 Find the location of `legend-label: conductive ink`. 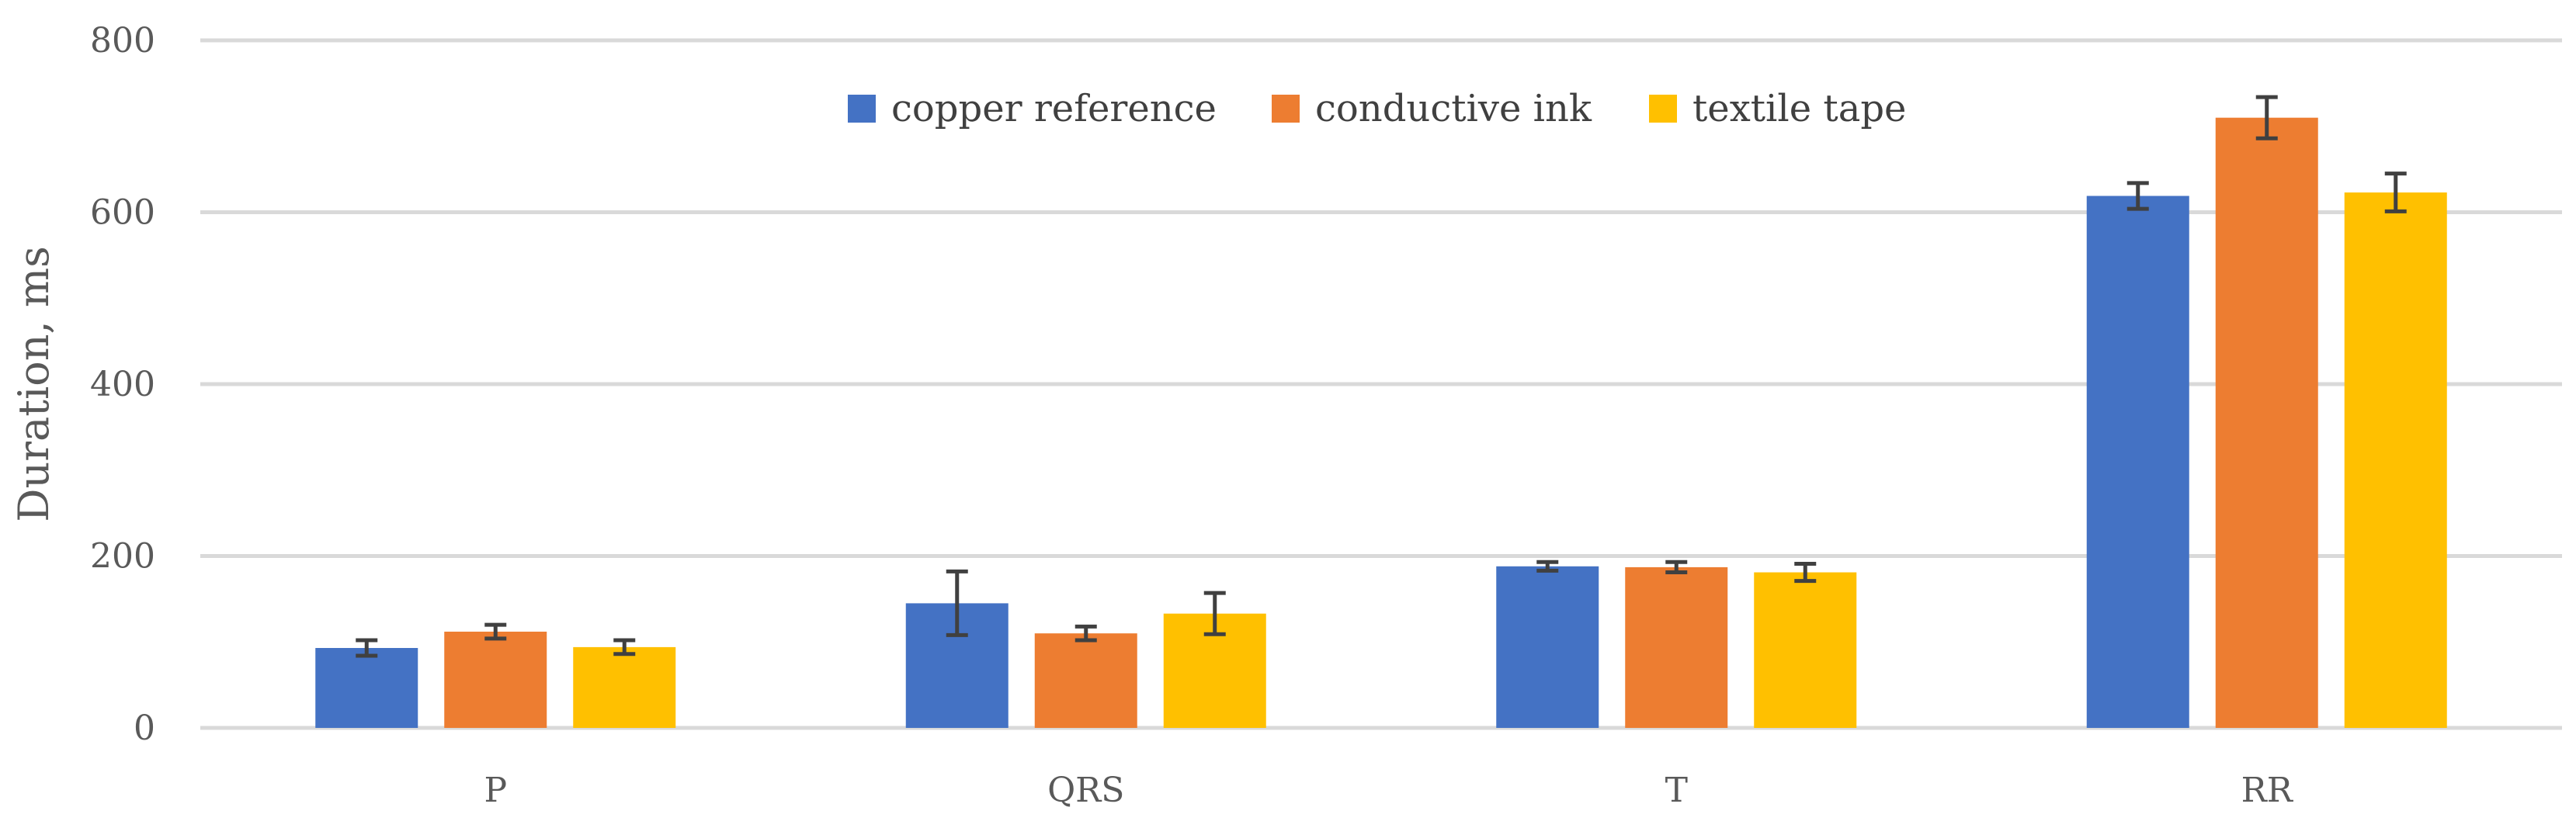

legend-label: conductive ink is located at coordinates (1453, 108).